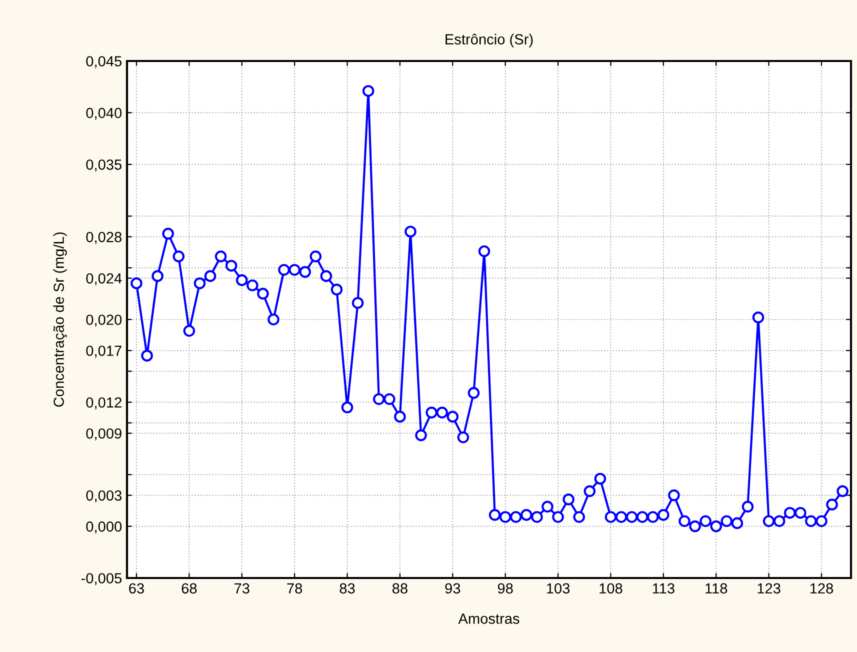 The image size is (857, 652). Describe the element at coordinates (717, 588) in the screenshot. I see `x-tick-label: 118` at that location.